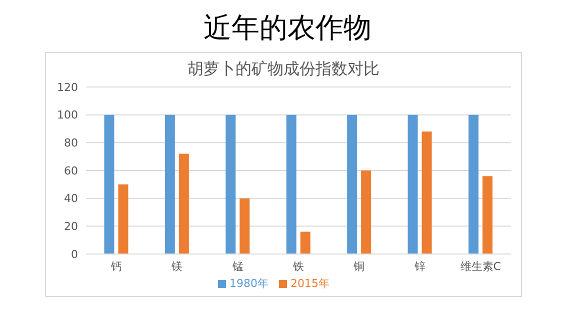  What do you see at coordinates (298, 266) in the screenshot?
I see `x-tick-label: 铁` at bounding box center [298, 266].